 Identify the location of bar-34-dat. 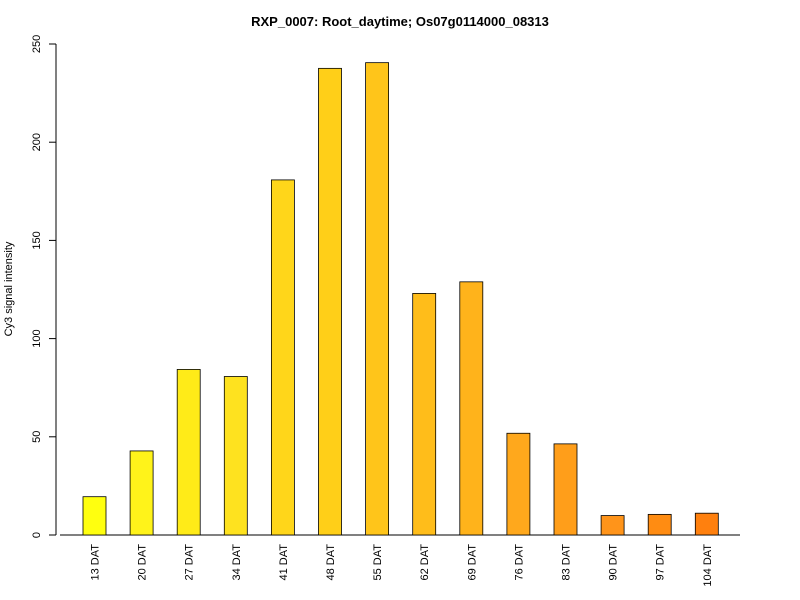
(235, 456).